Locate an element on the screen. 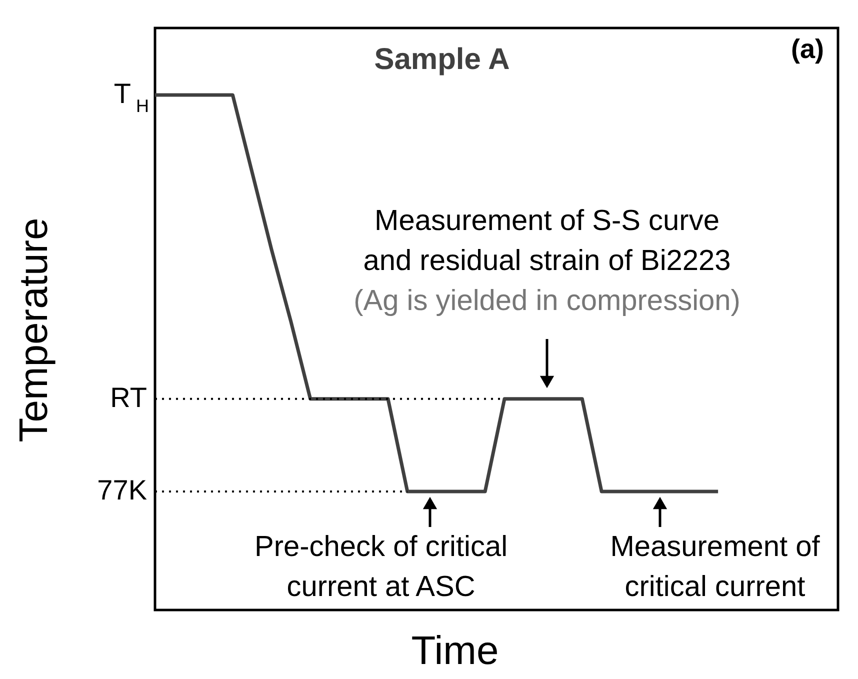 This screenshot has width=858, height=679. y-axis-title: Temperature is located at coordinates (34, 330).